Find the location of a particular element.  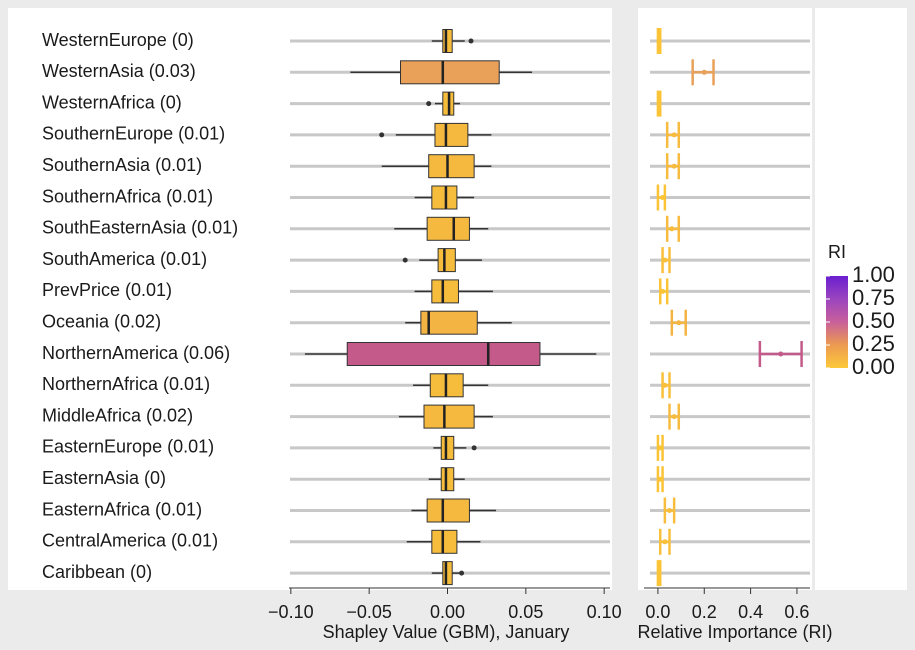

category-label: Caribbean (0) is located at coordinates (97, 572).